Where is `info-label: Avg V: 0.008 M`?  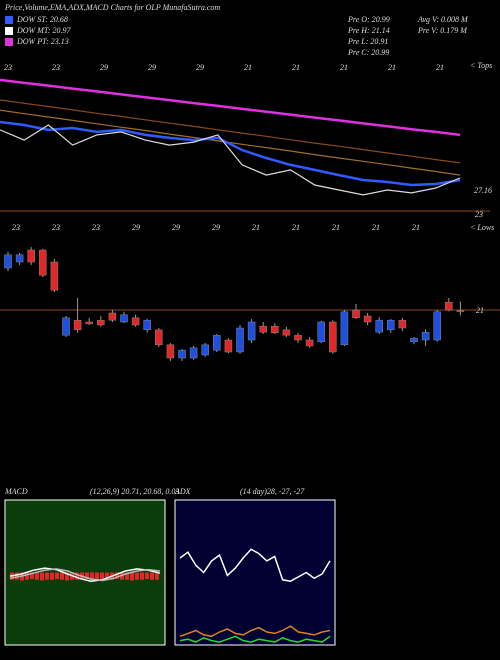
info-label: Avg V: 0.008 M is located at coordinates (443, 19).